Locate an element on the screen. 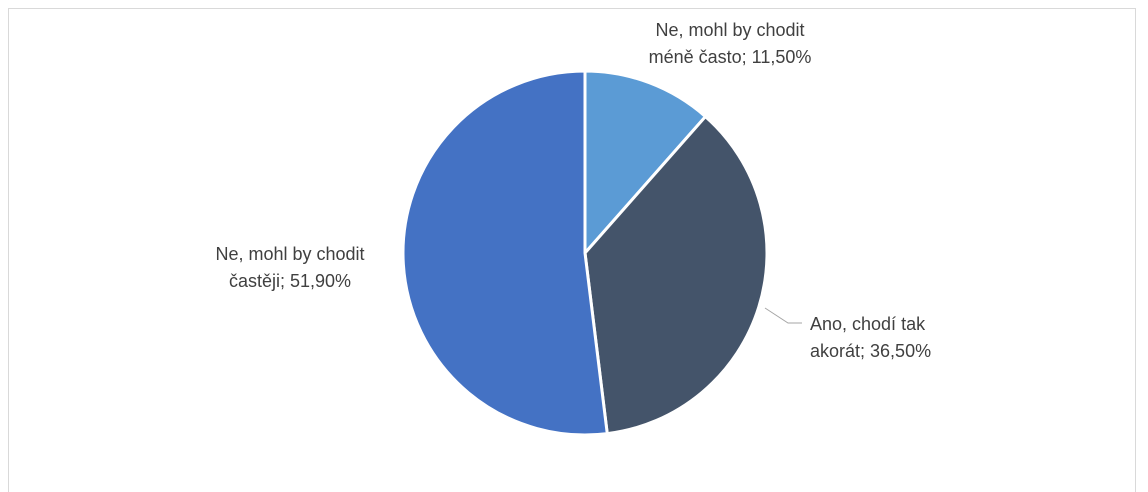 The width and height of the screenshot is (1148, 492). leader-line is located at coordinates (783, 315).